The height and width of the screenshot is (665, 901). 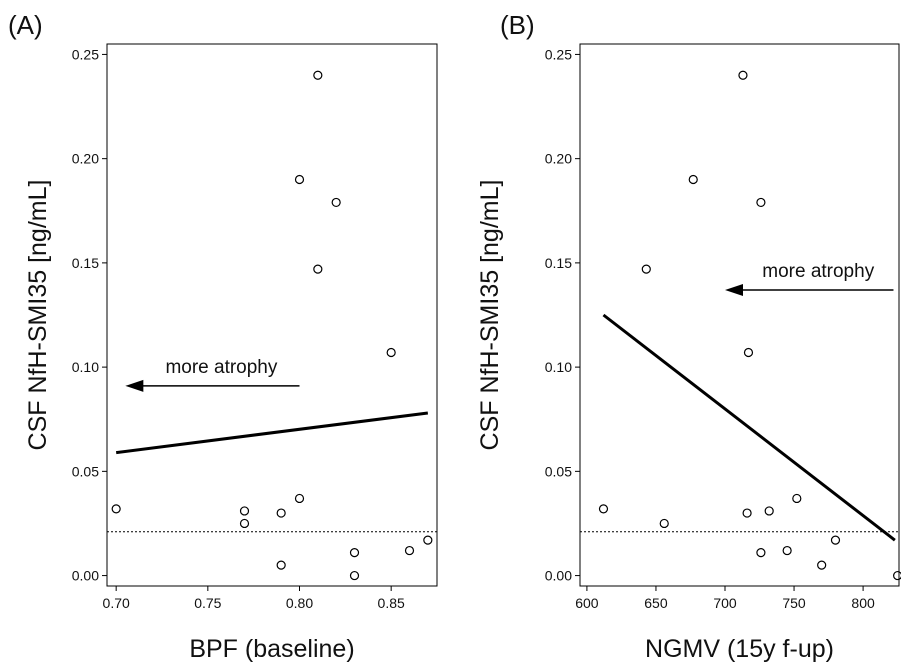 What do you see at coordinates (271, 649) in the screenshot?
I see `x-axis-title: BPF (baseline)` at bounding box center [271, 649].